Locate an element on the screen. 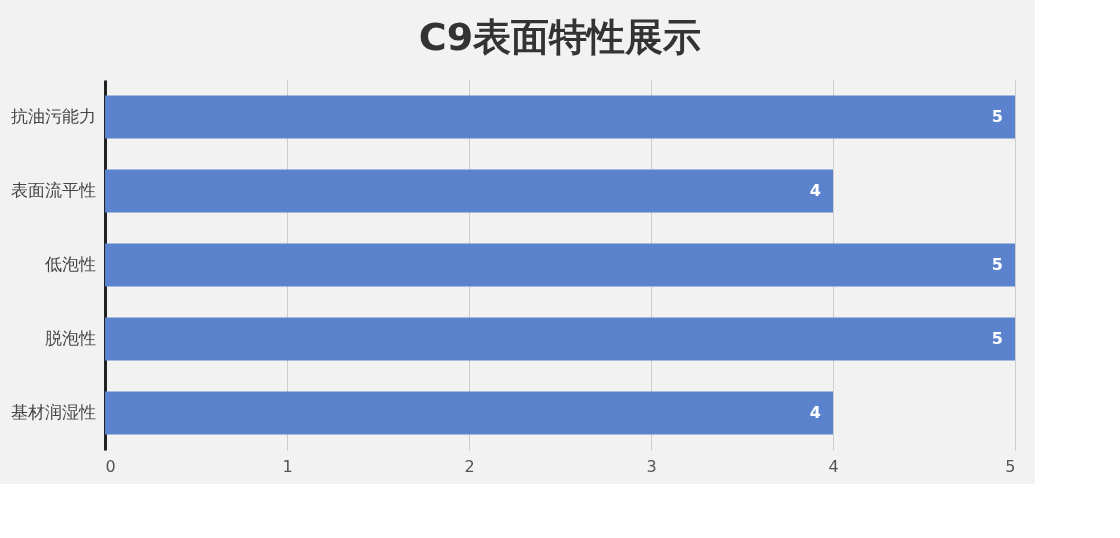 The height and width of the screenshot is (538, 1120). y-tick-label: 基材润湿性 is located at coordinates (53, 412).